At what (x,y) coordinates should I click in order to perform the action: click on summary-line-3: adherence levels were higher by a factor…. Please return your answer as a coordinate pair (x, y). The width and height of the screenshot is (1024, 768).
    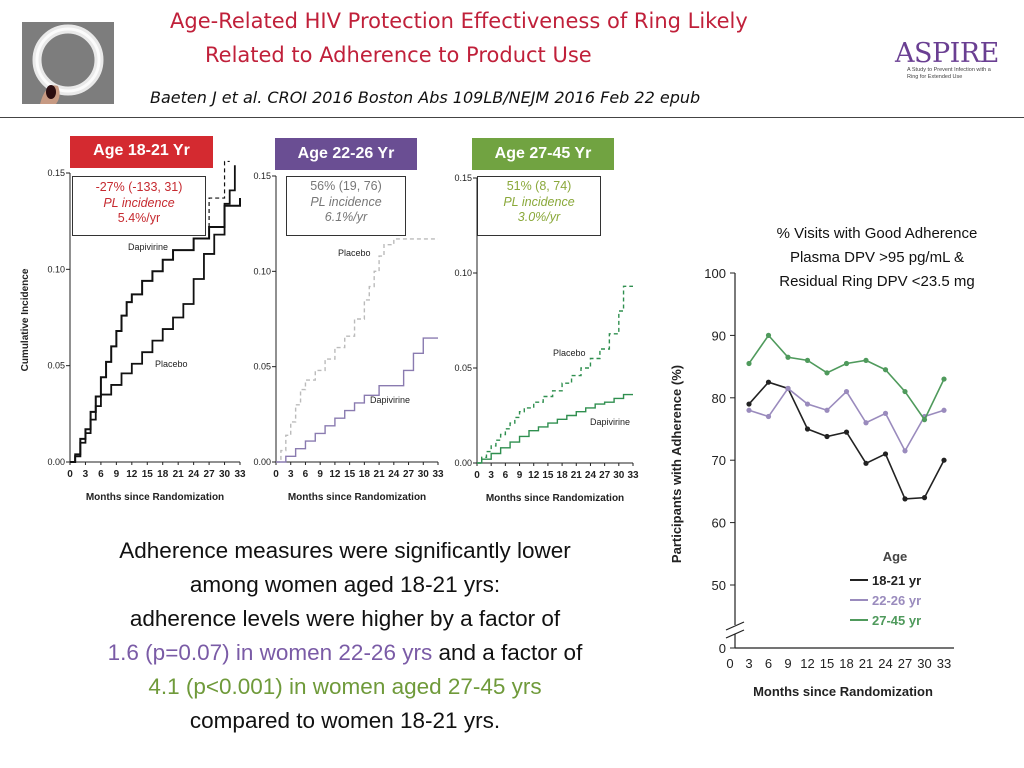
    Looking at the image, I should click on (345, 618).